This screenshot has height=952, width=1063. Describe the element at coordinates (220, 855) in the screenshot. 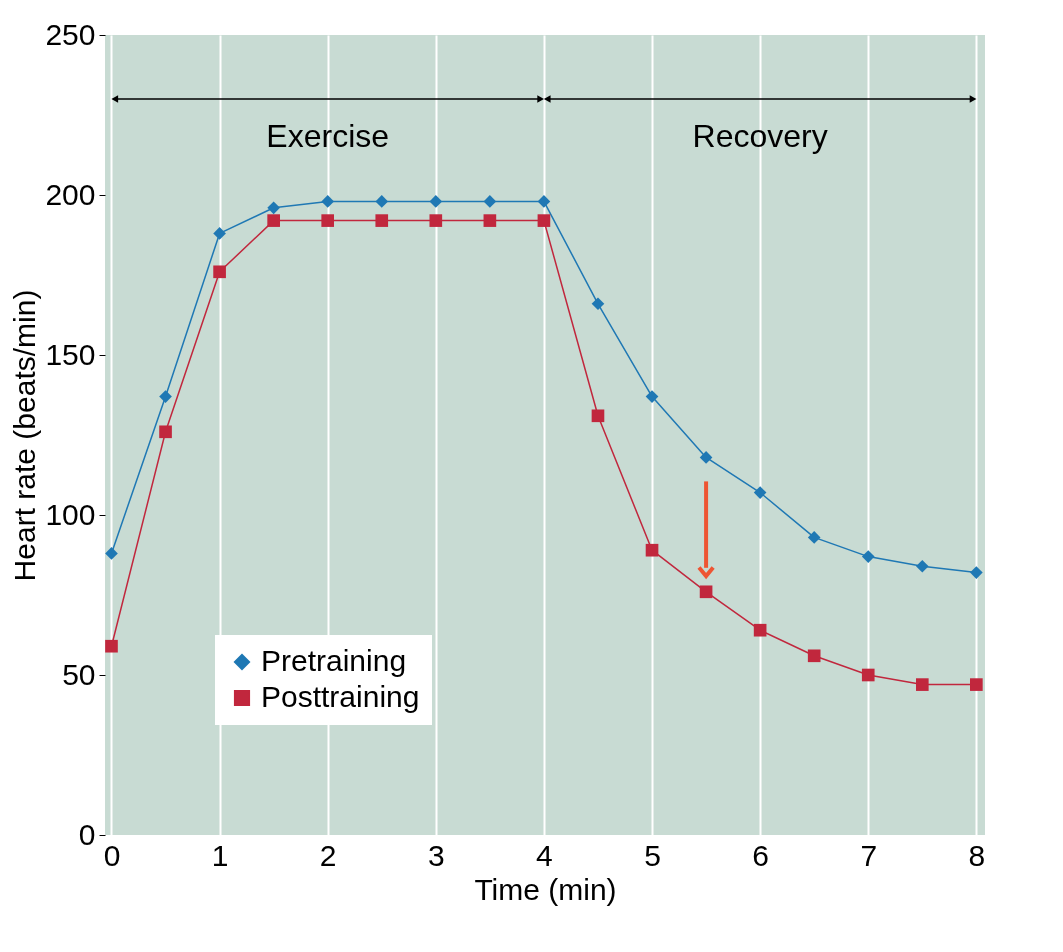

I see `x-tick-label: 1` at that location.